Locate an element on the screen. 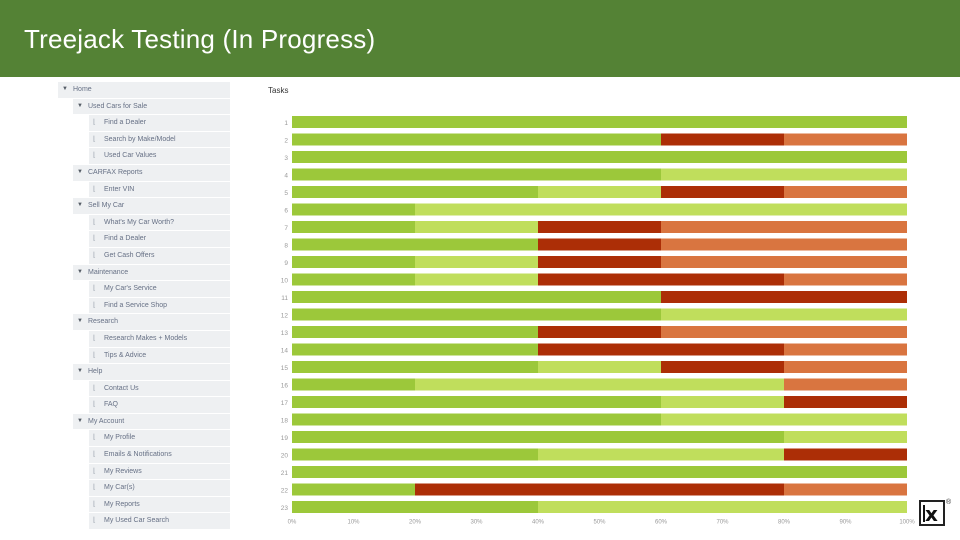 This screenshot has height=540, width=960. page-title: Treejack Testing (In Progress) is located at coordinates (200, 39).